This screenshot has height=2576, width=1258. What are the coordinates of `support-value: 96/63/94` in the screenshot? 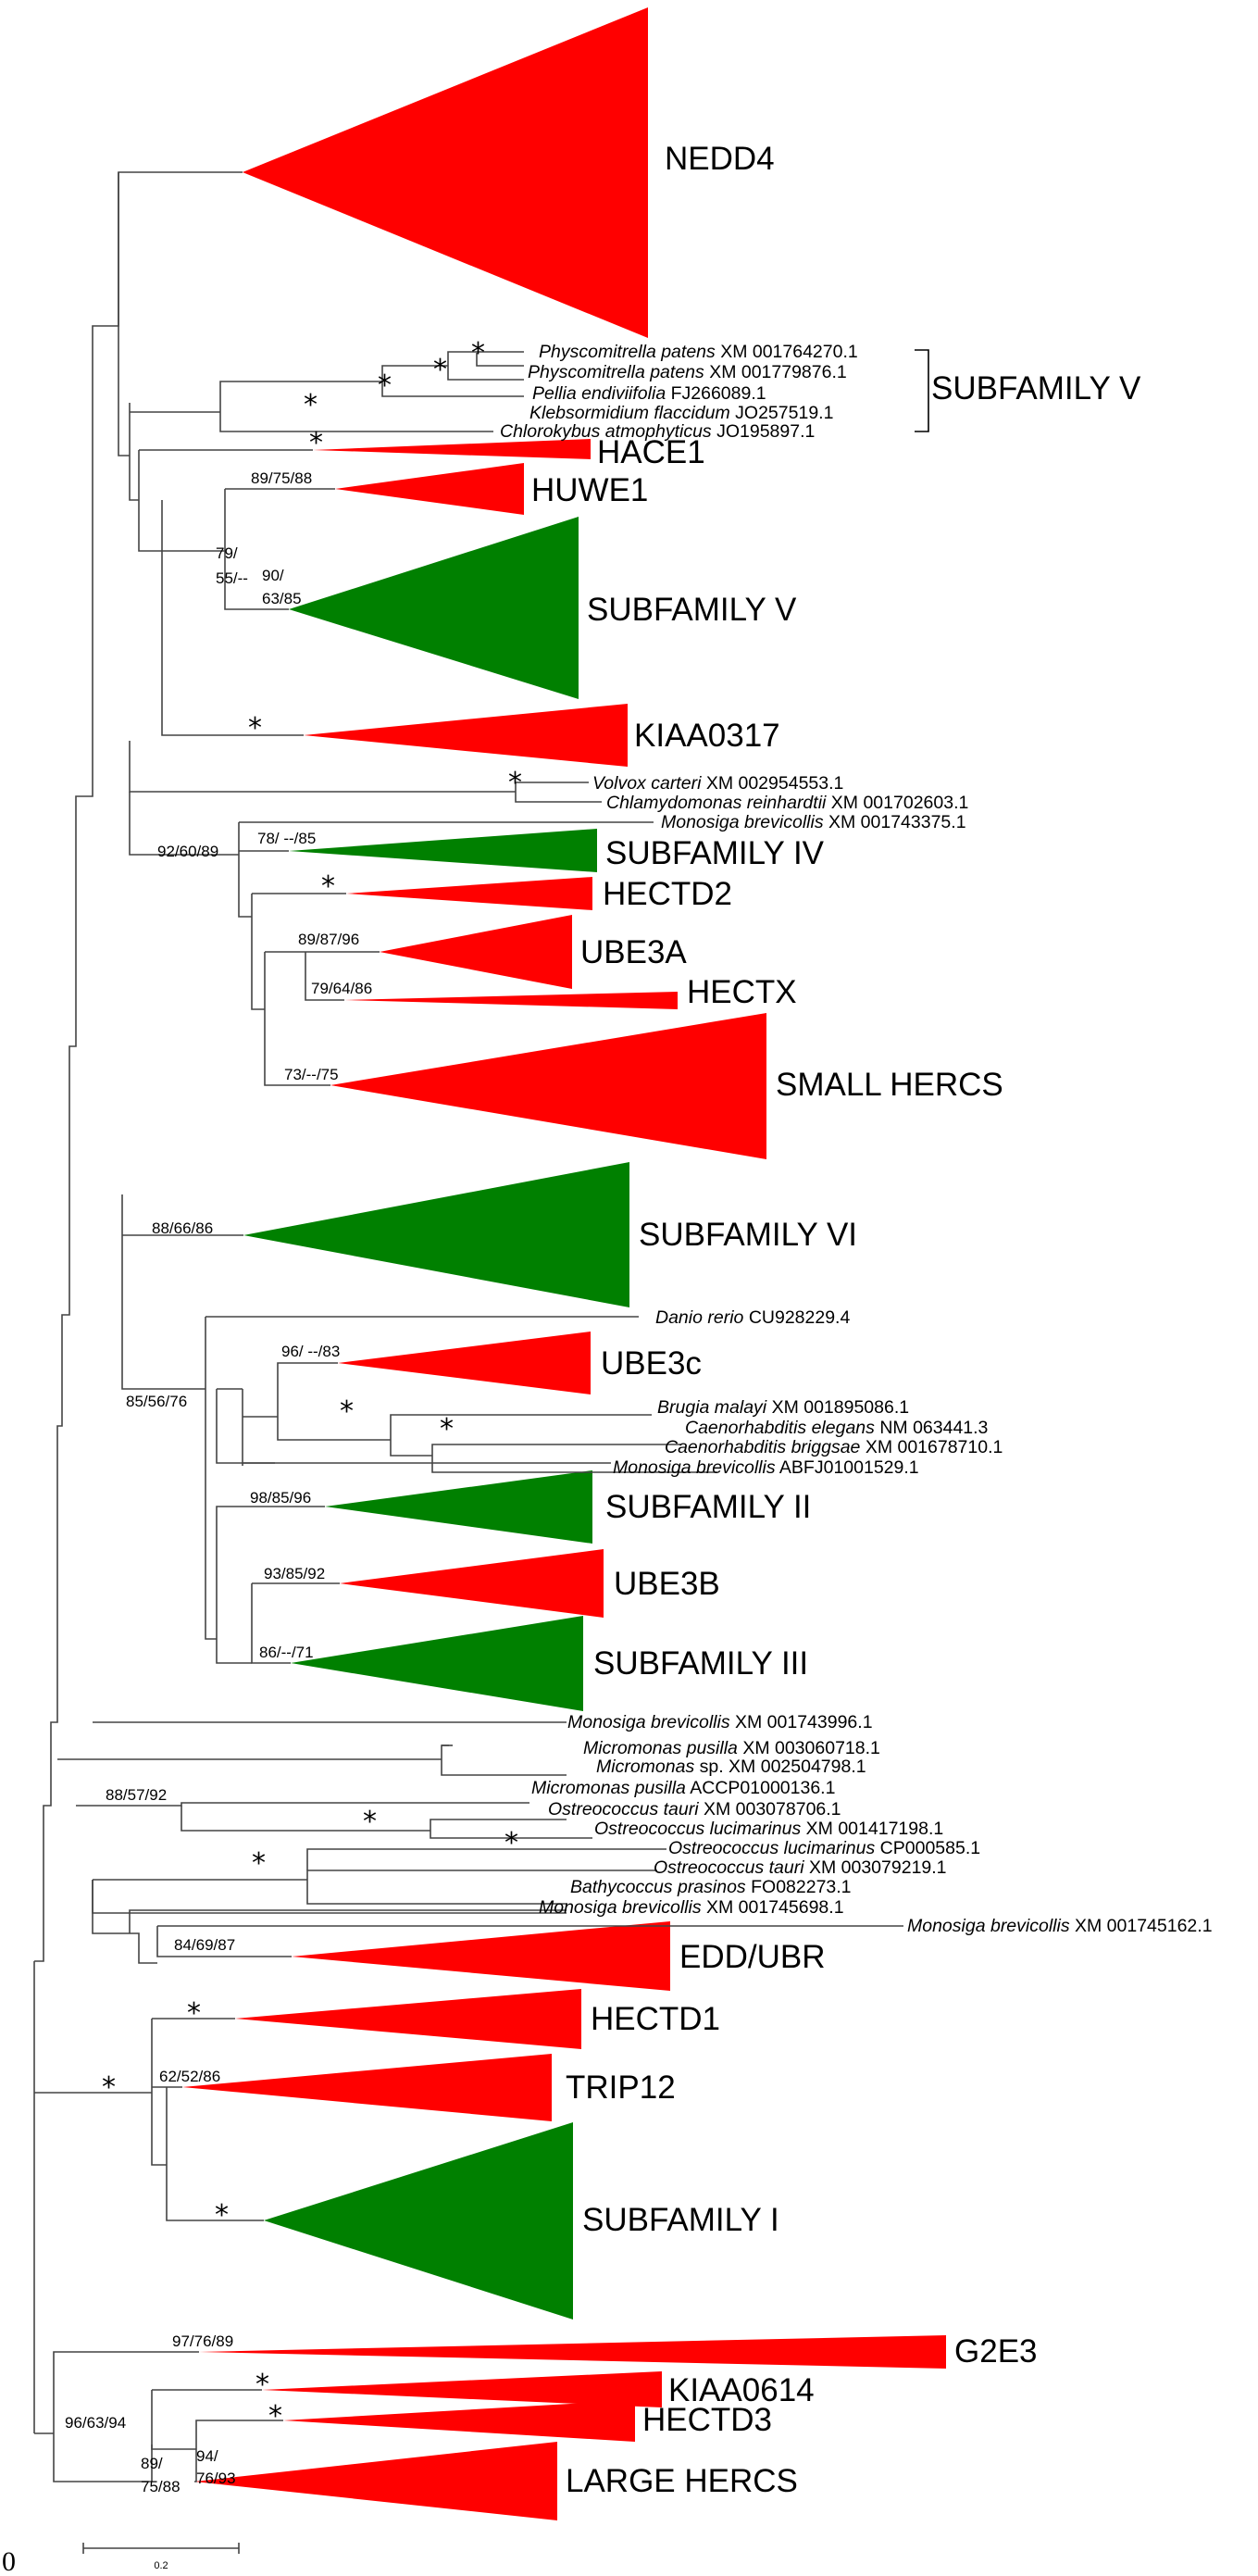 It's located at (95, 2423).